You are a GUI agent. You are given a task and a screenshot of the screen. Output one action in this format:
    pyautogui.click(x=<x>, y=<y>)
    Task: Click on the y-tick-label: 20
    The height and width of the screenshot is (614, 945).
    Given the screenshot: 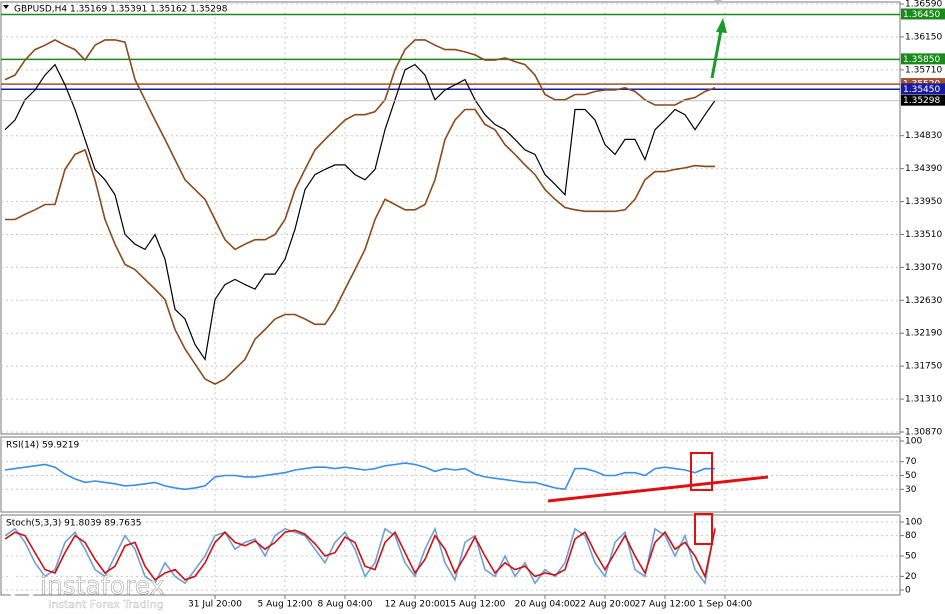 What is the action you would take?
    pyautogui.click(x=911, y=577)
    